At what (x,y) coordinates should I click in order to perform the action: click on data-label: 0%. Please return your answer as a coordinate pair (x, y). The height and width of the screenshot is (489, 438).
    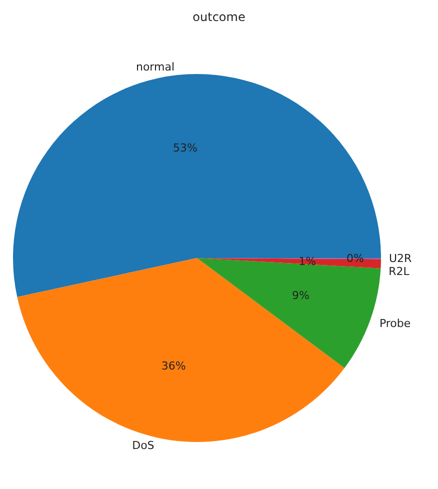
    Looking at the image, I should click on (355, 258).